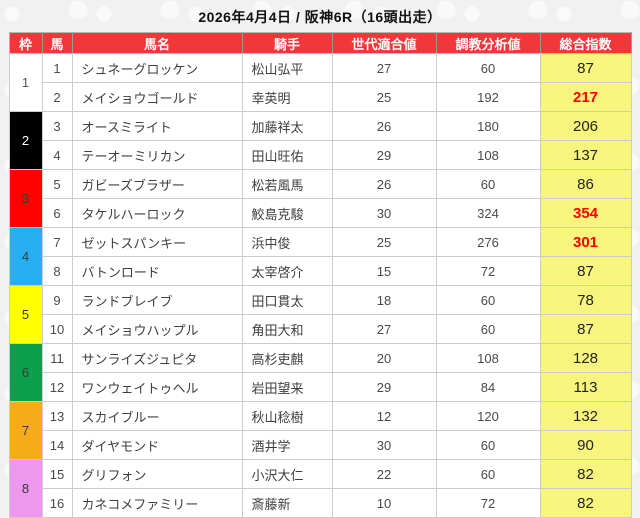 The image size is (640, 518). I want to click on jockey-name: 小沢大仁, so click(287, 474).